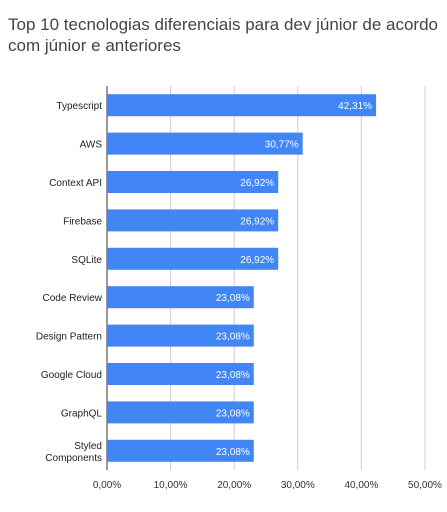 This screenshot has width=447, height=512. I want to click on category-label: Styled, so click(88, 446).